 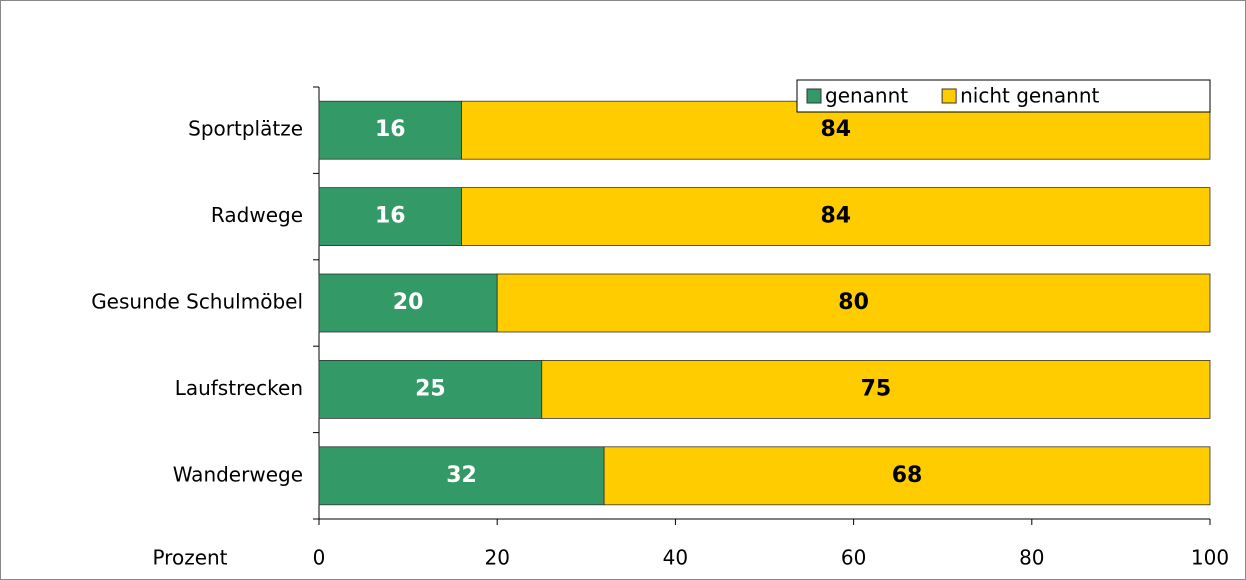 What do you see at coordinates (1210, 558) in the screenshot?
I see `x-tick-label: 100` at bounding box center [1210, 558].